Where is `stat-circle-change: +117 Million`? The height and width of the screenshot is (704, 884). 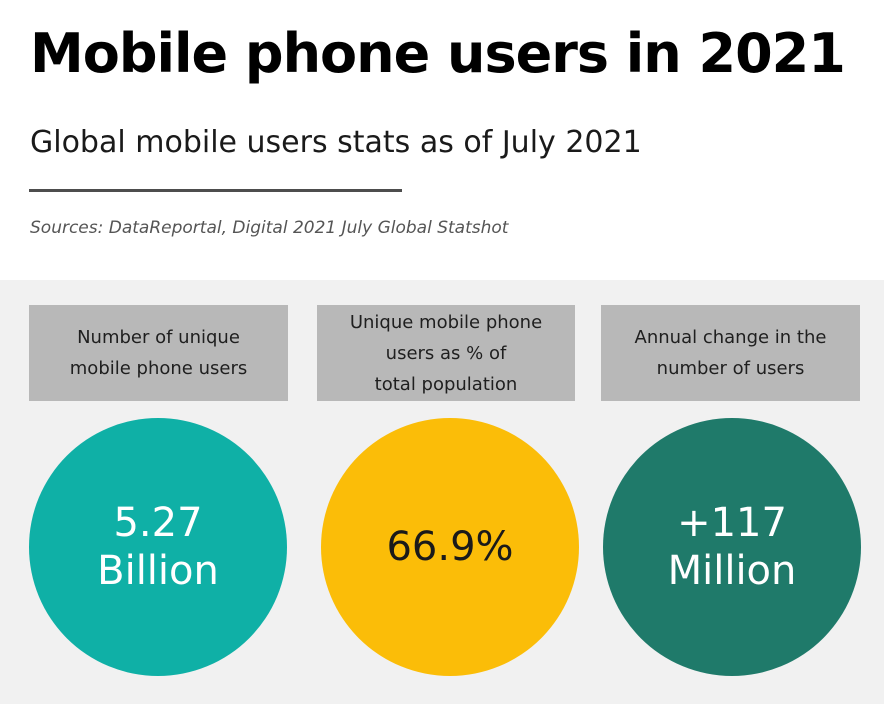
stat-circle-change: +117 Million is located at coordinates (732, 547).